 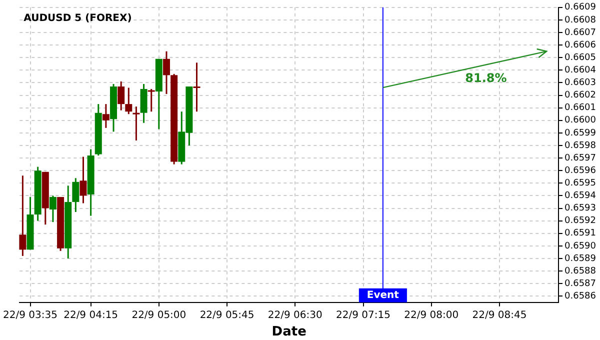 What do you see at coordinates (580, 233) in the screenshot?
I see `y-tick-label: 0.6591` at bounding box center [580, 233].